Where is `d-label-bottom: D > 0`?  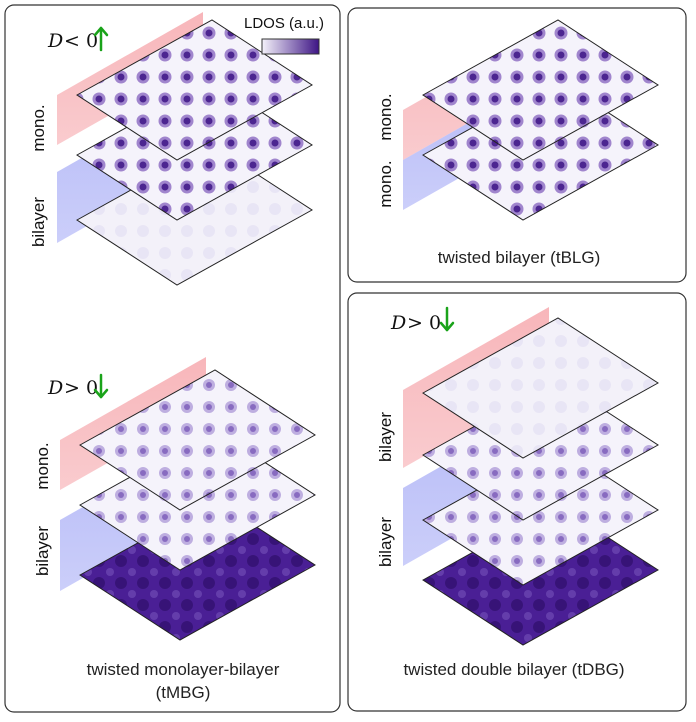 d-label-bottom: D > 0 is located at coordinates (72, 388).